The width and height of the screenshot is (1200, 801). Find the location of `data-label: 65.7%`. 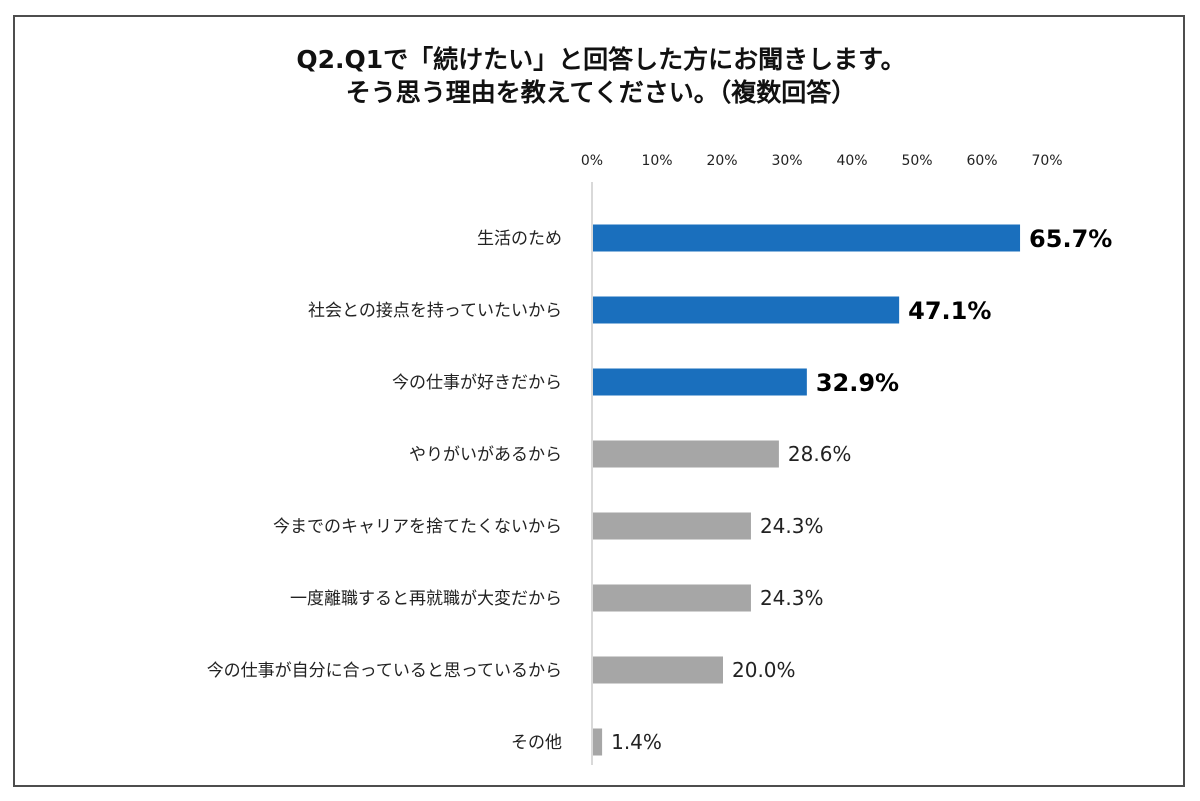

data-label: 65.7% is located at coordinates (1070, 239).